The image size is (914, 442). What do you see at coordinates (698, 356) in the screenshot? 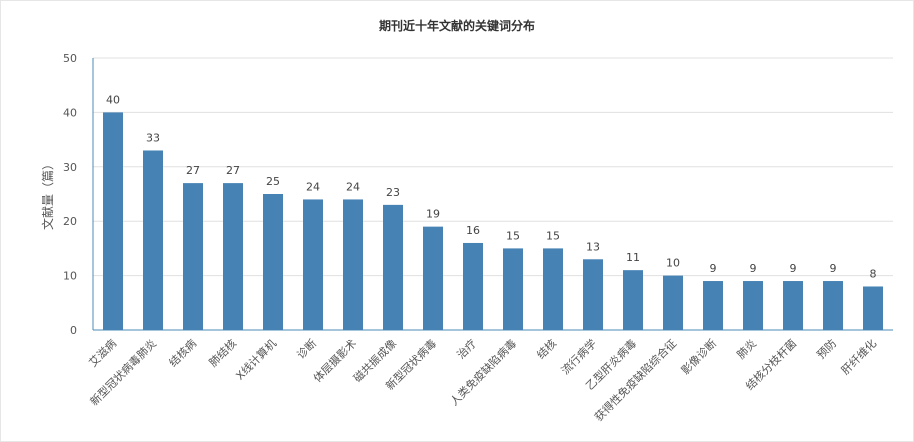
I see `x-tick-label: 影像诊断` at bounding box center [698, 356].